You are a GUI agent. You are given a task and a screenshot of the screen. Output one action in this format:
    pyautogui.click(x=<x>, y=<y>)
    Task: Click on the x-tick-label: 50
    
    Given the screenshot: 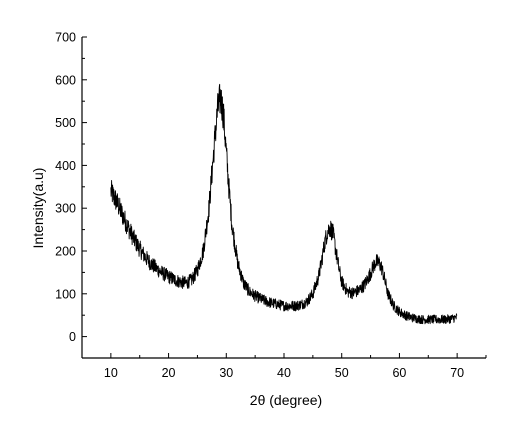 What is the action you would take?
    pyautogui.click(x=342, y=373)
    